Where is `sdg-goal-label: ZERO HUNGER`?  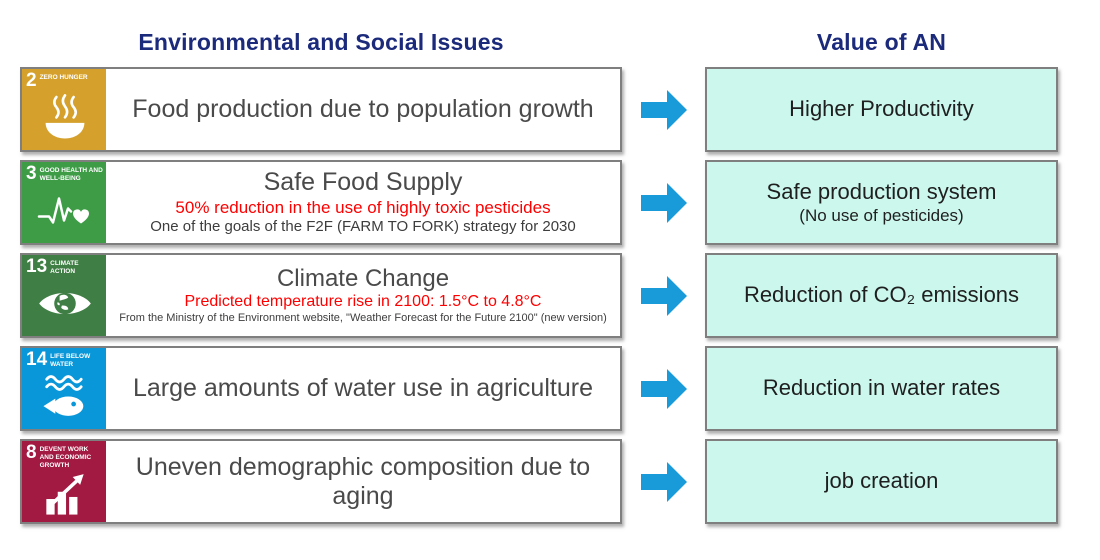 sdg-goal-label: ZERO HUNGER is located at coordinates (63, 77).